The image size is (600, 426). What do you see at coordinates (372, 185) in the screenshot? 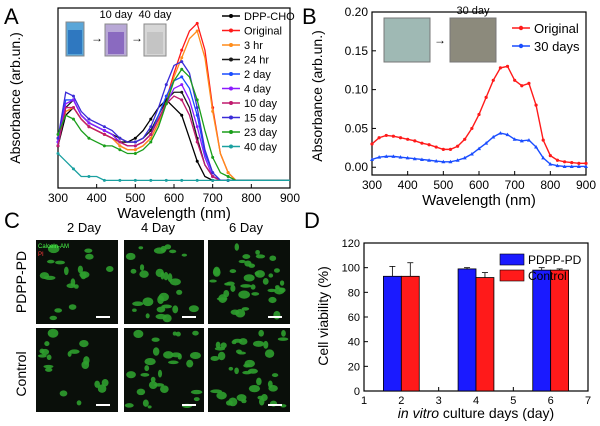
I see `x-tick-label: 300` at bounding box center [372, 185].